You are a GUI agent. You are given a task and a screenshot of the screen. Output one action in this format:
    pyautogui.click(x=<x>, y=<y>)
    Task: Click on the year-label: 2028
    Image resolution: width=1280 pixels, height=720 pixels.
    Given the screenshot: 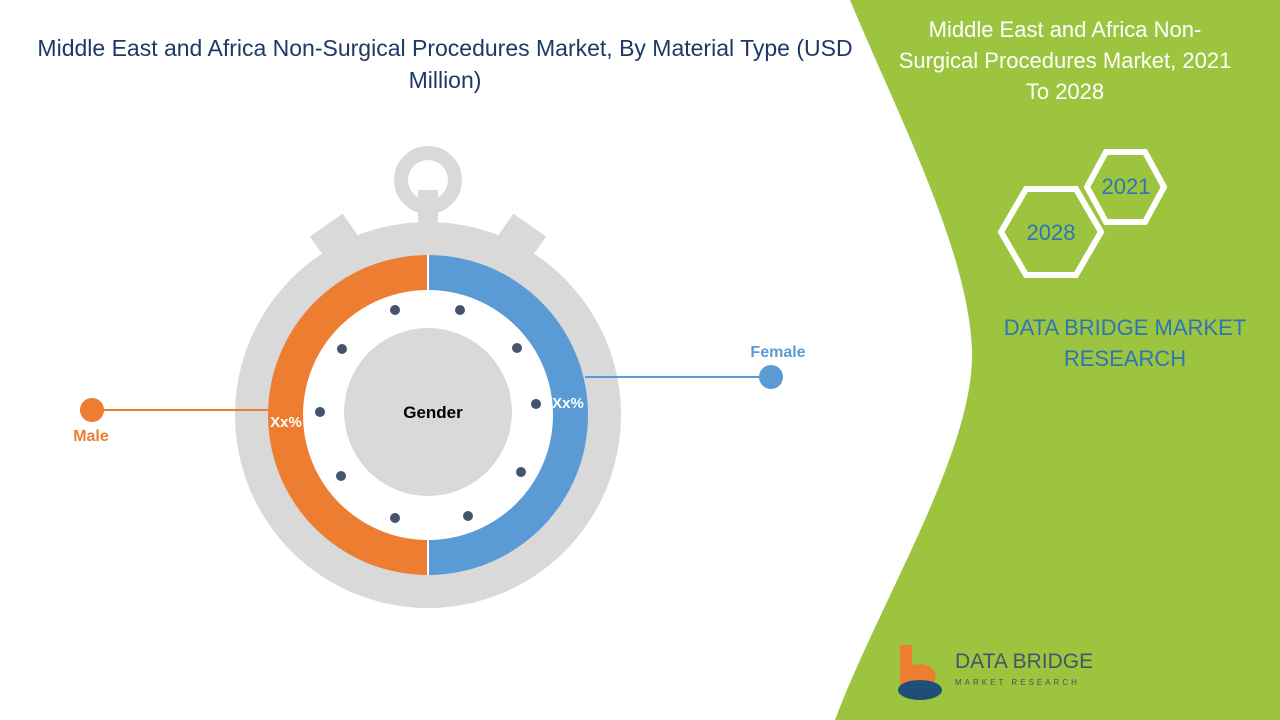 What is the action you would take?
    pyautogui.click(x=1051, y=232)
    